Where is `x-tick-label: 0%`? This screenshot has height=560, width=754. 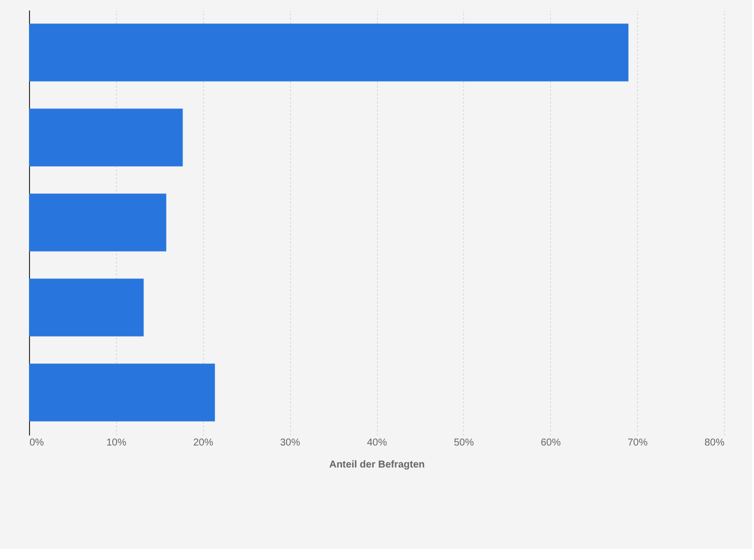 x-tick-label: 0% is located at coordinates (37, 443).